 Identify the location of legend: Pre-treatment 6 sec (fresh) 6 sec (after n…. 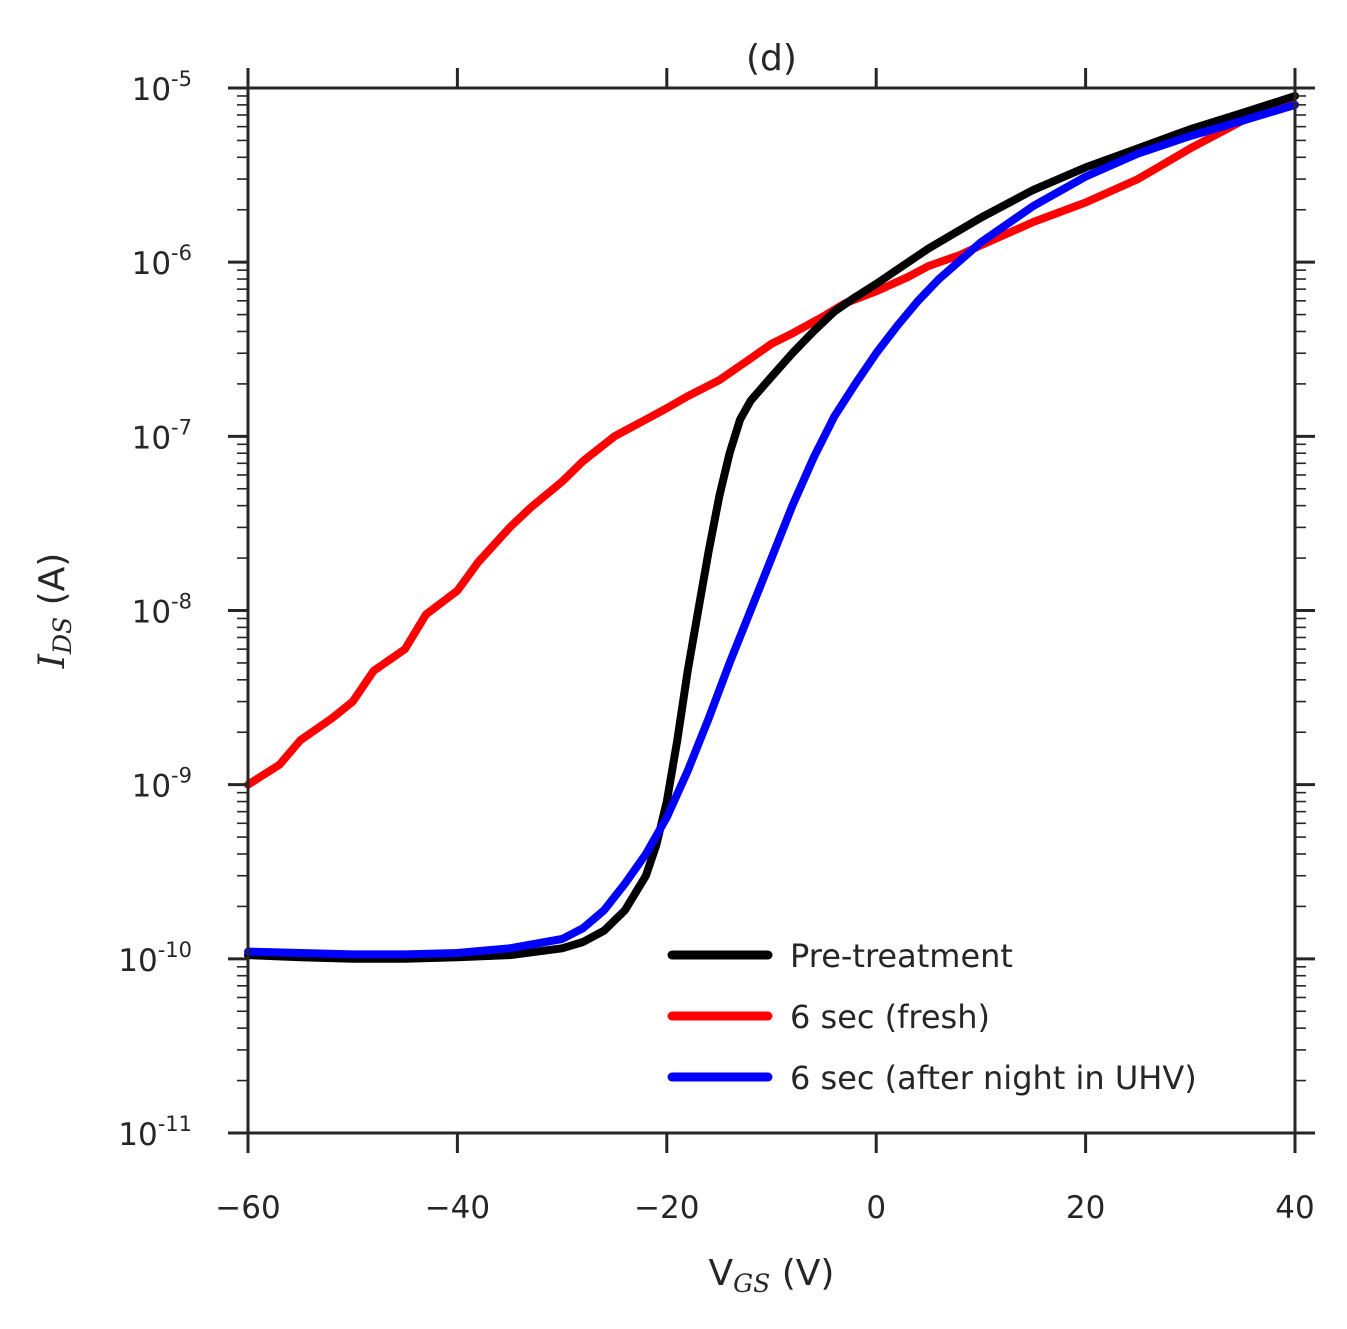
(932, 1017).